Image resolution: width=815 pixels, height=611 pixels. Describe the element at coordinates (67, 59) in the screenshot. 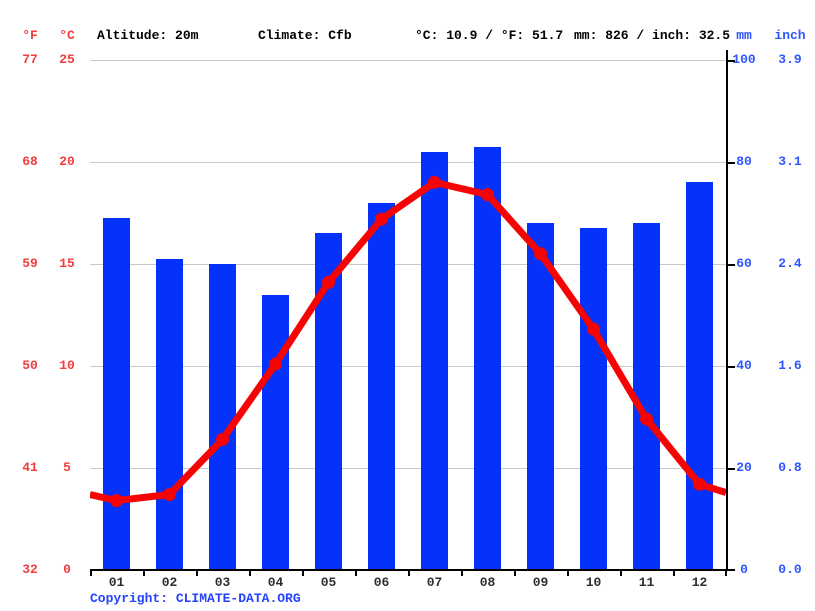

I see `celsius-tick: 25` at that location.